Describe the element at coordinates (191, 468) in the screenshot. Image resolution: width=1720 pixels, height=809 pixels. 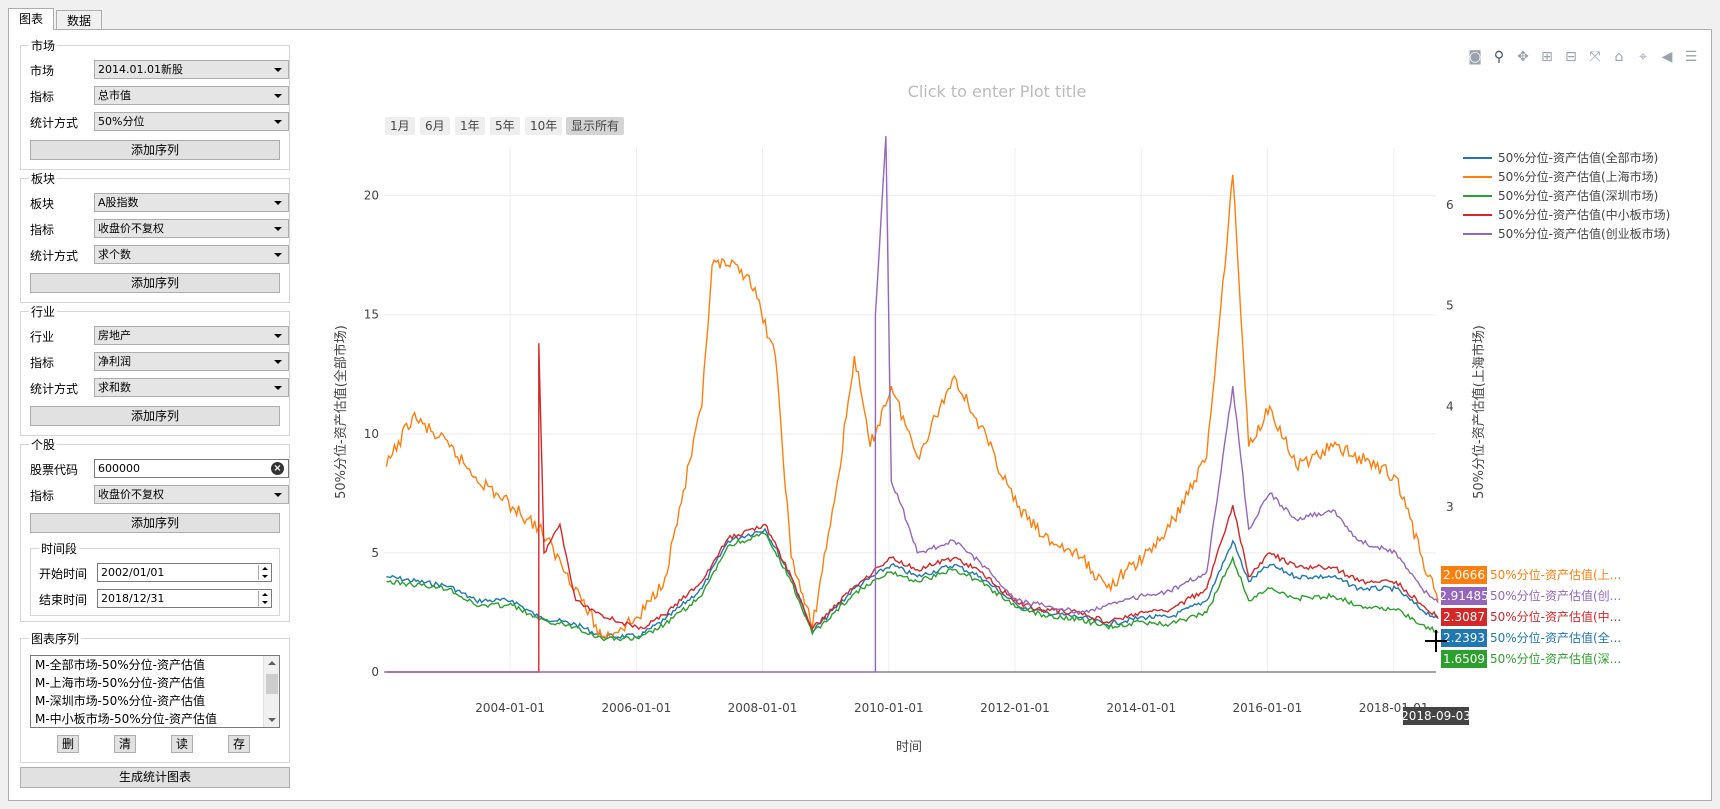
I see `stock-code-input: 600000 ×` at that location.